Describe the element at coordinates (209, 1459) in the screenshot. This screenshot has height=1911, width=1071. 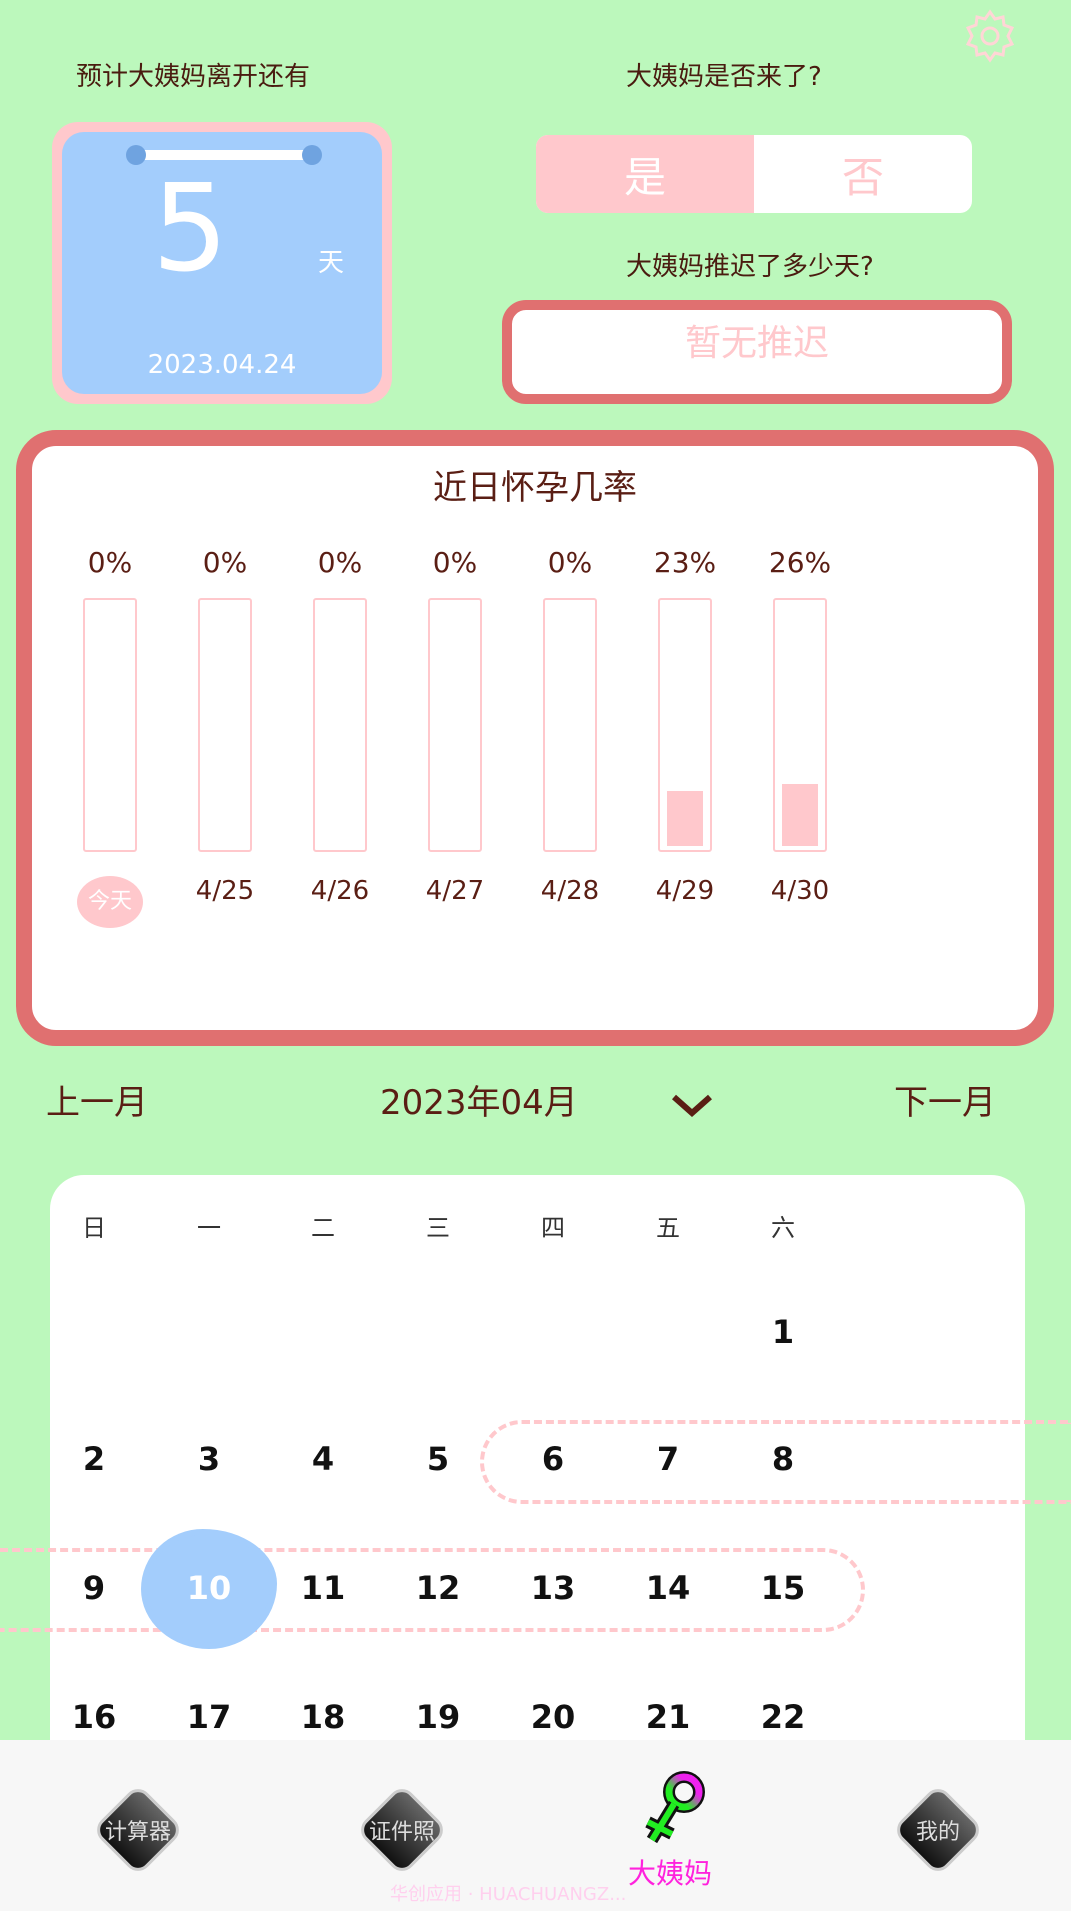
I see `calendar-day: 3` at that location.